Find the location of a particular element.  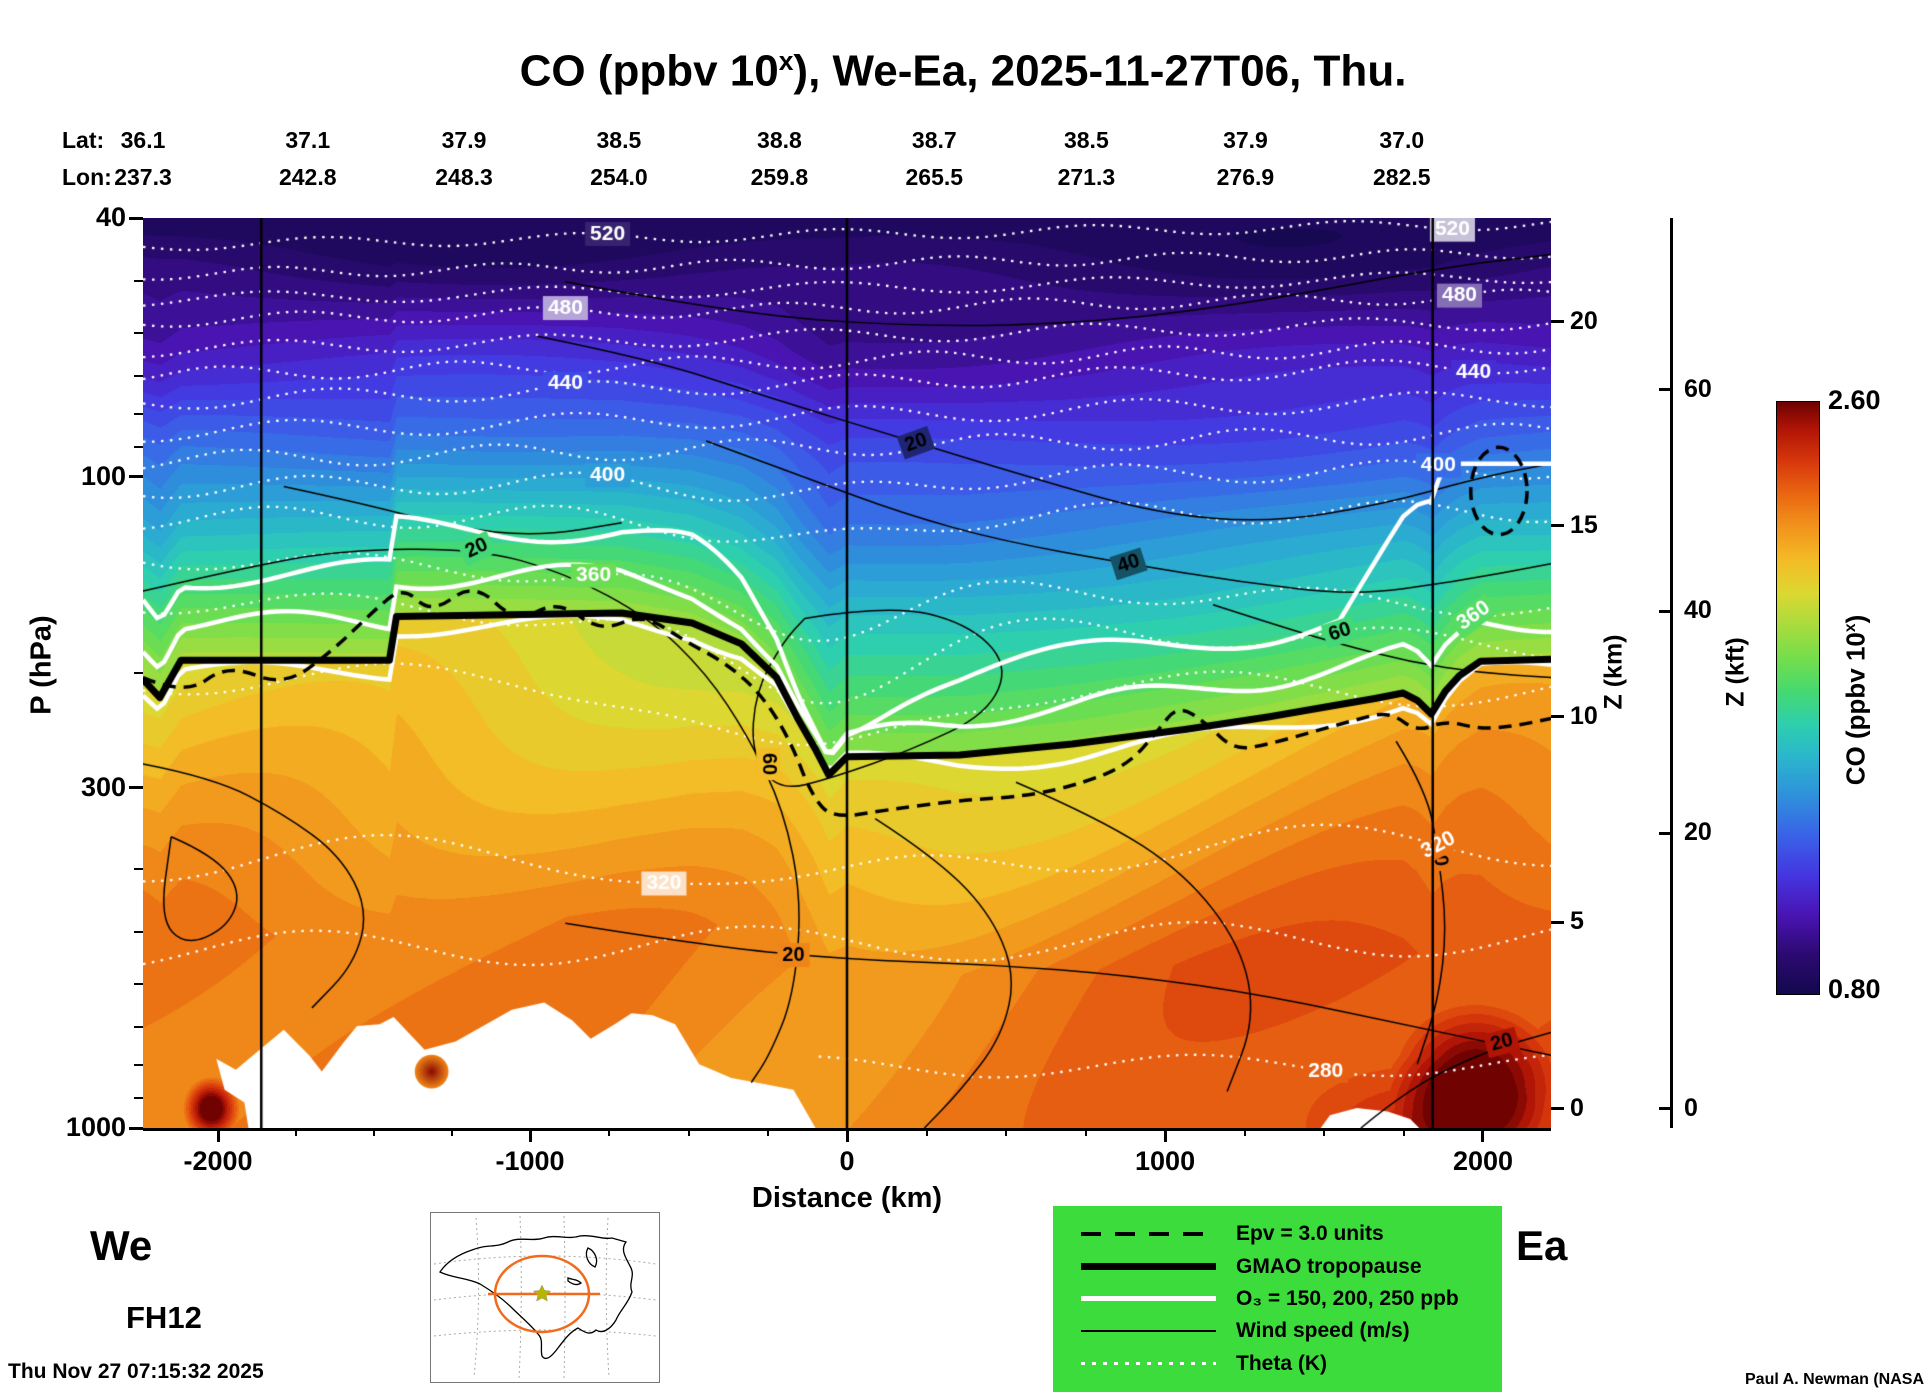

zkm-tick-label-10: 10 is located at coordinates (1584, 715).